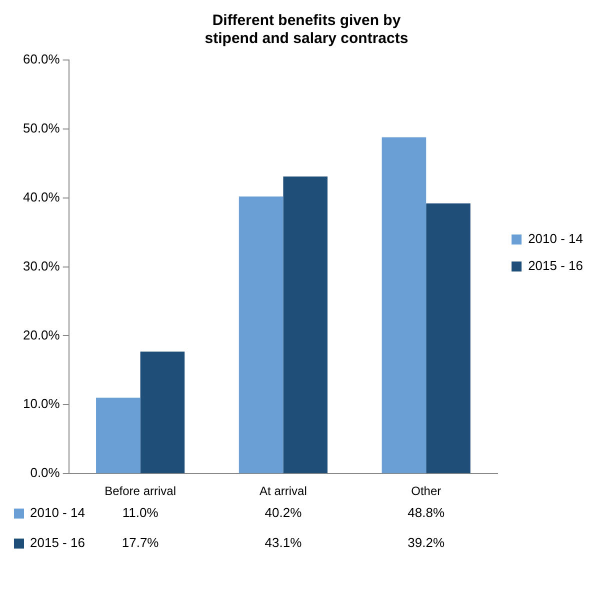 The width and height of the screenshot is (603, 590). I want to click on text: 40.2%, so click(283, 512).